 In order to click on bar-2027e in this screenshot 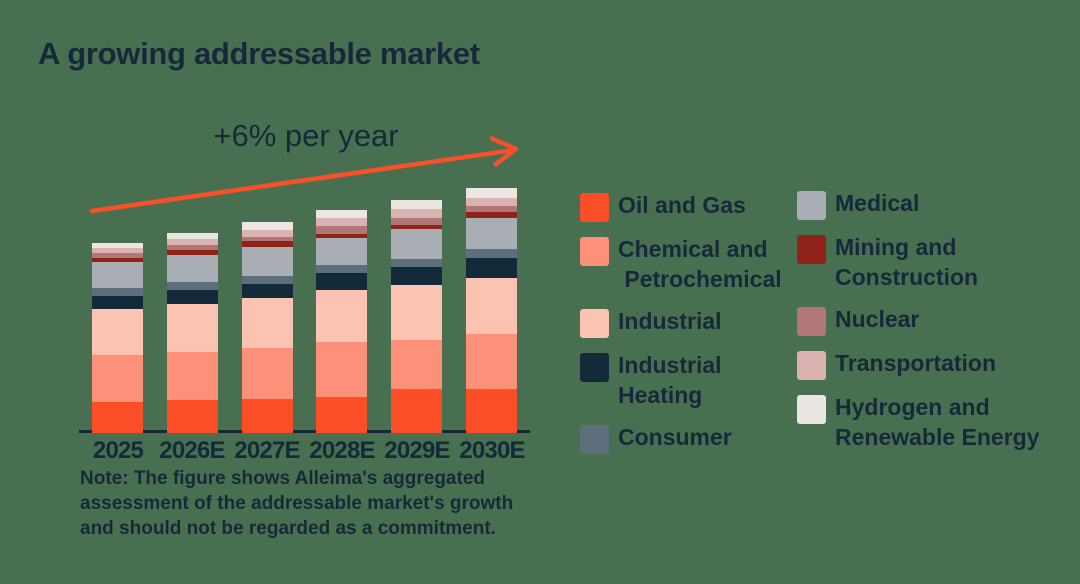, I will do `click(267, 327)`.